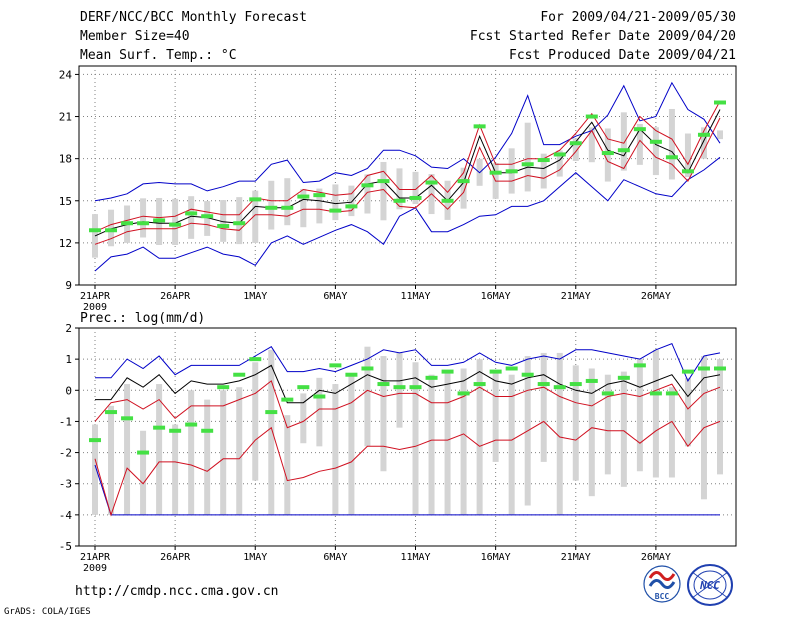  Describe the element at coordinates (66, 515) in the screenshot. I see `prec-y-tick-label: -4` at that location.